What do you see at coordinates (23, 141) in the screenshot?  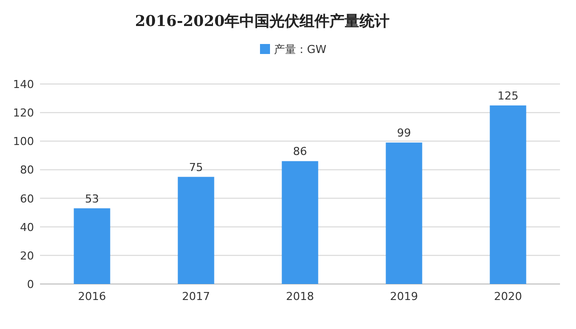 I see `y-tick-label: 100` at bounding box center [23, 141].